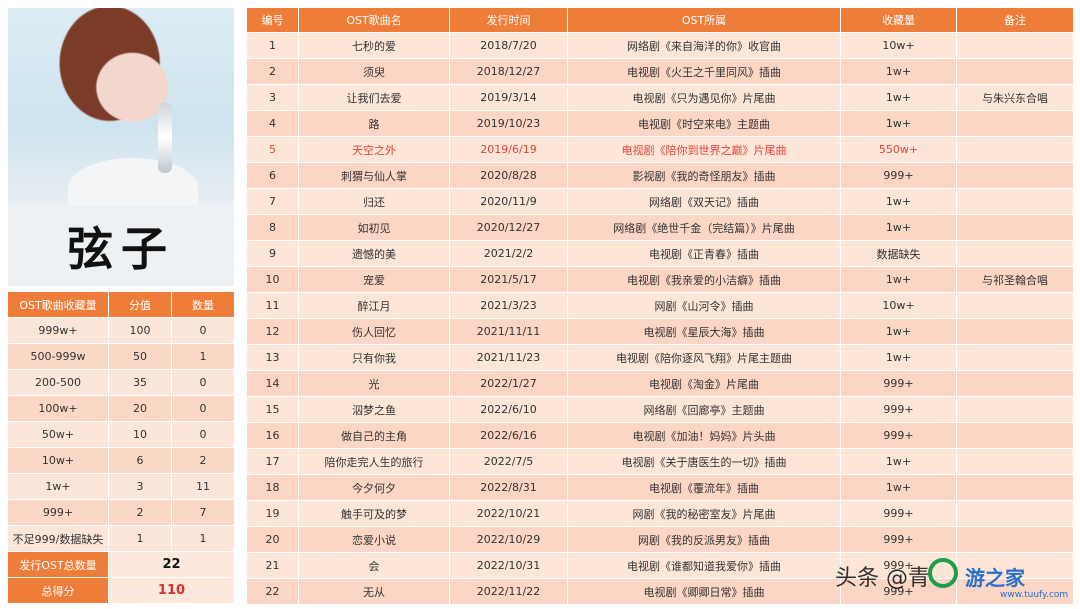 The width and height of the screenshot is (1080, 609). What do you see at coordinates (508, 383) in the screenshot?
I see `ost-date: 2022/1/27` at bounding box center [508, 383].